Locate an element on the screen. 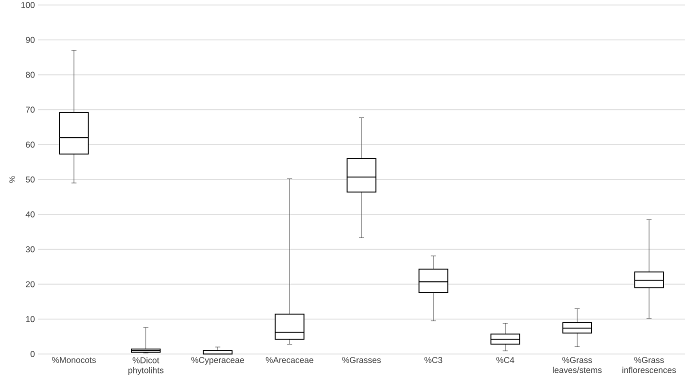 The height and width of the screenshot is (386, 685). y-axis-title: % is located at coordinates (12, 179).